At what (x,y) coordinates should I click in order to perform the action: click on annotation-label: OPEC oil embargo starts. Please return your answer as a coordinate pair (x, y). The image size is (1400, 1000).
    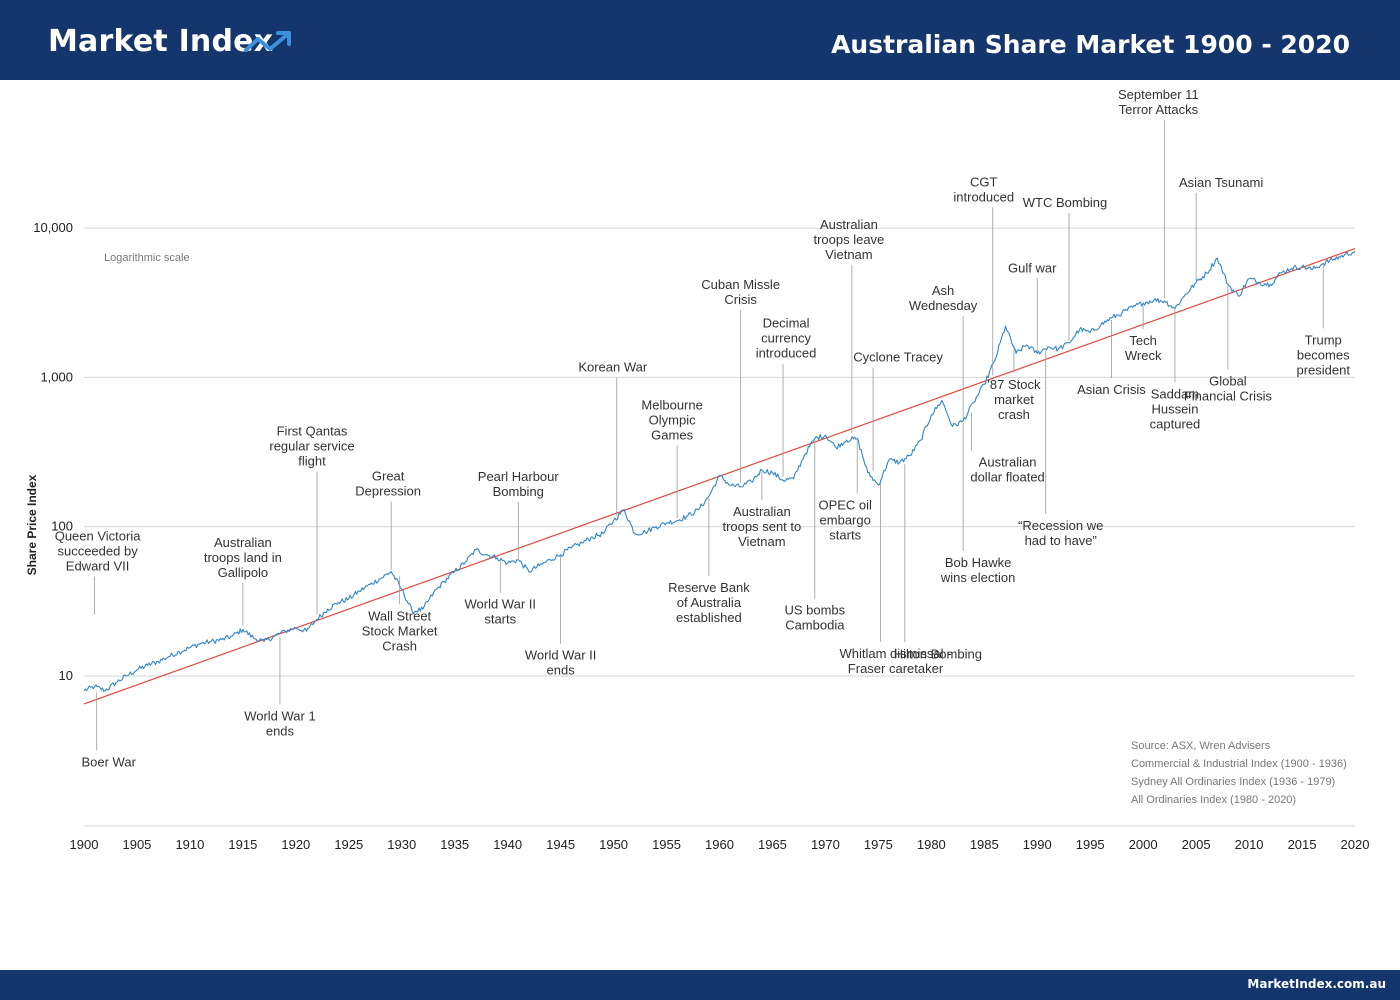
    Looking at the image, I should click on (845, 519).